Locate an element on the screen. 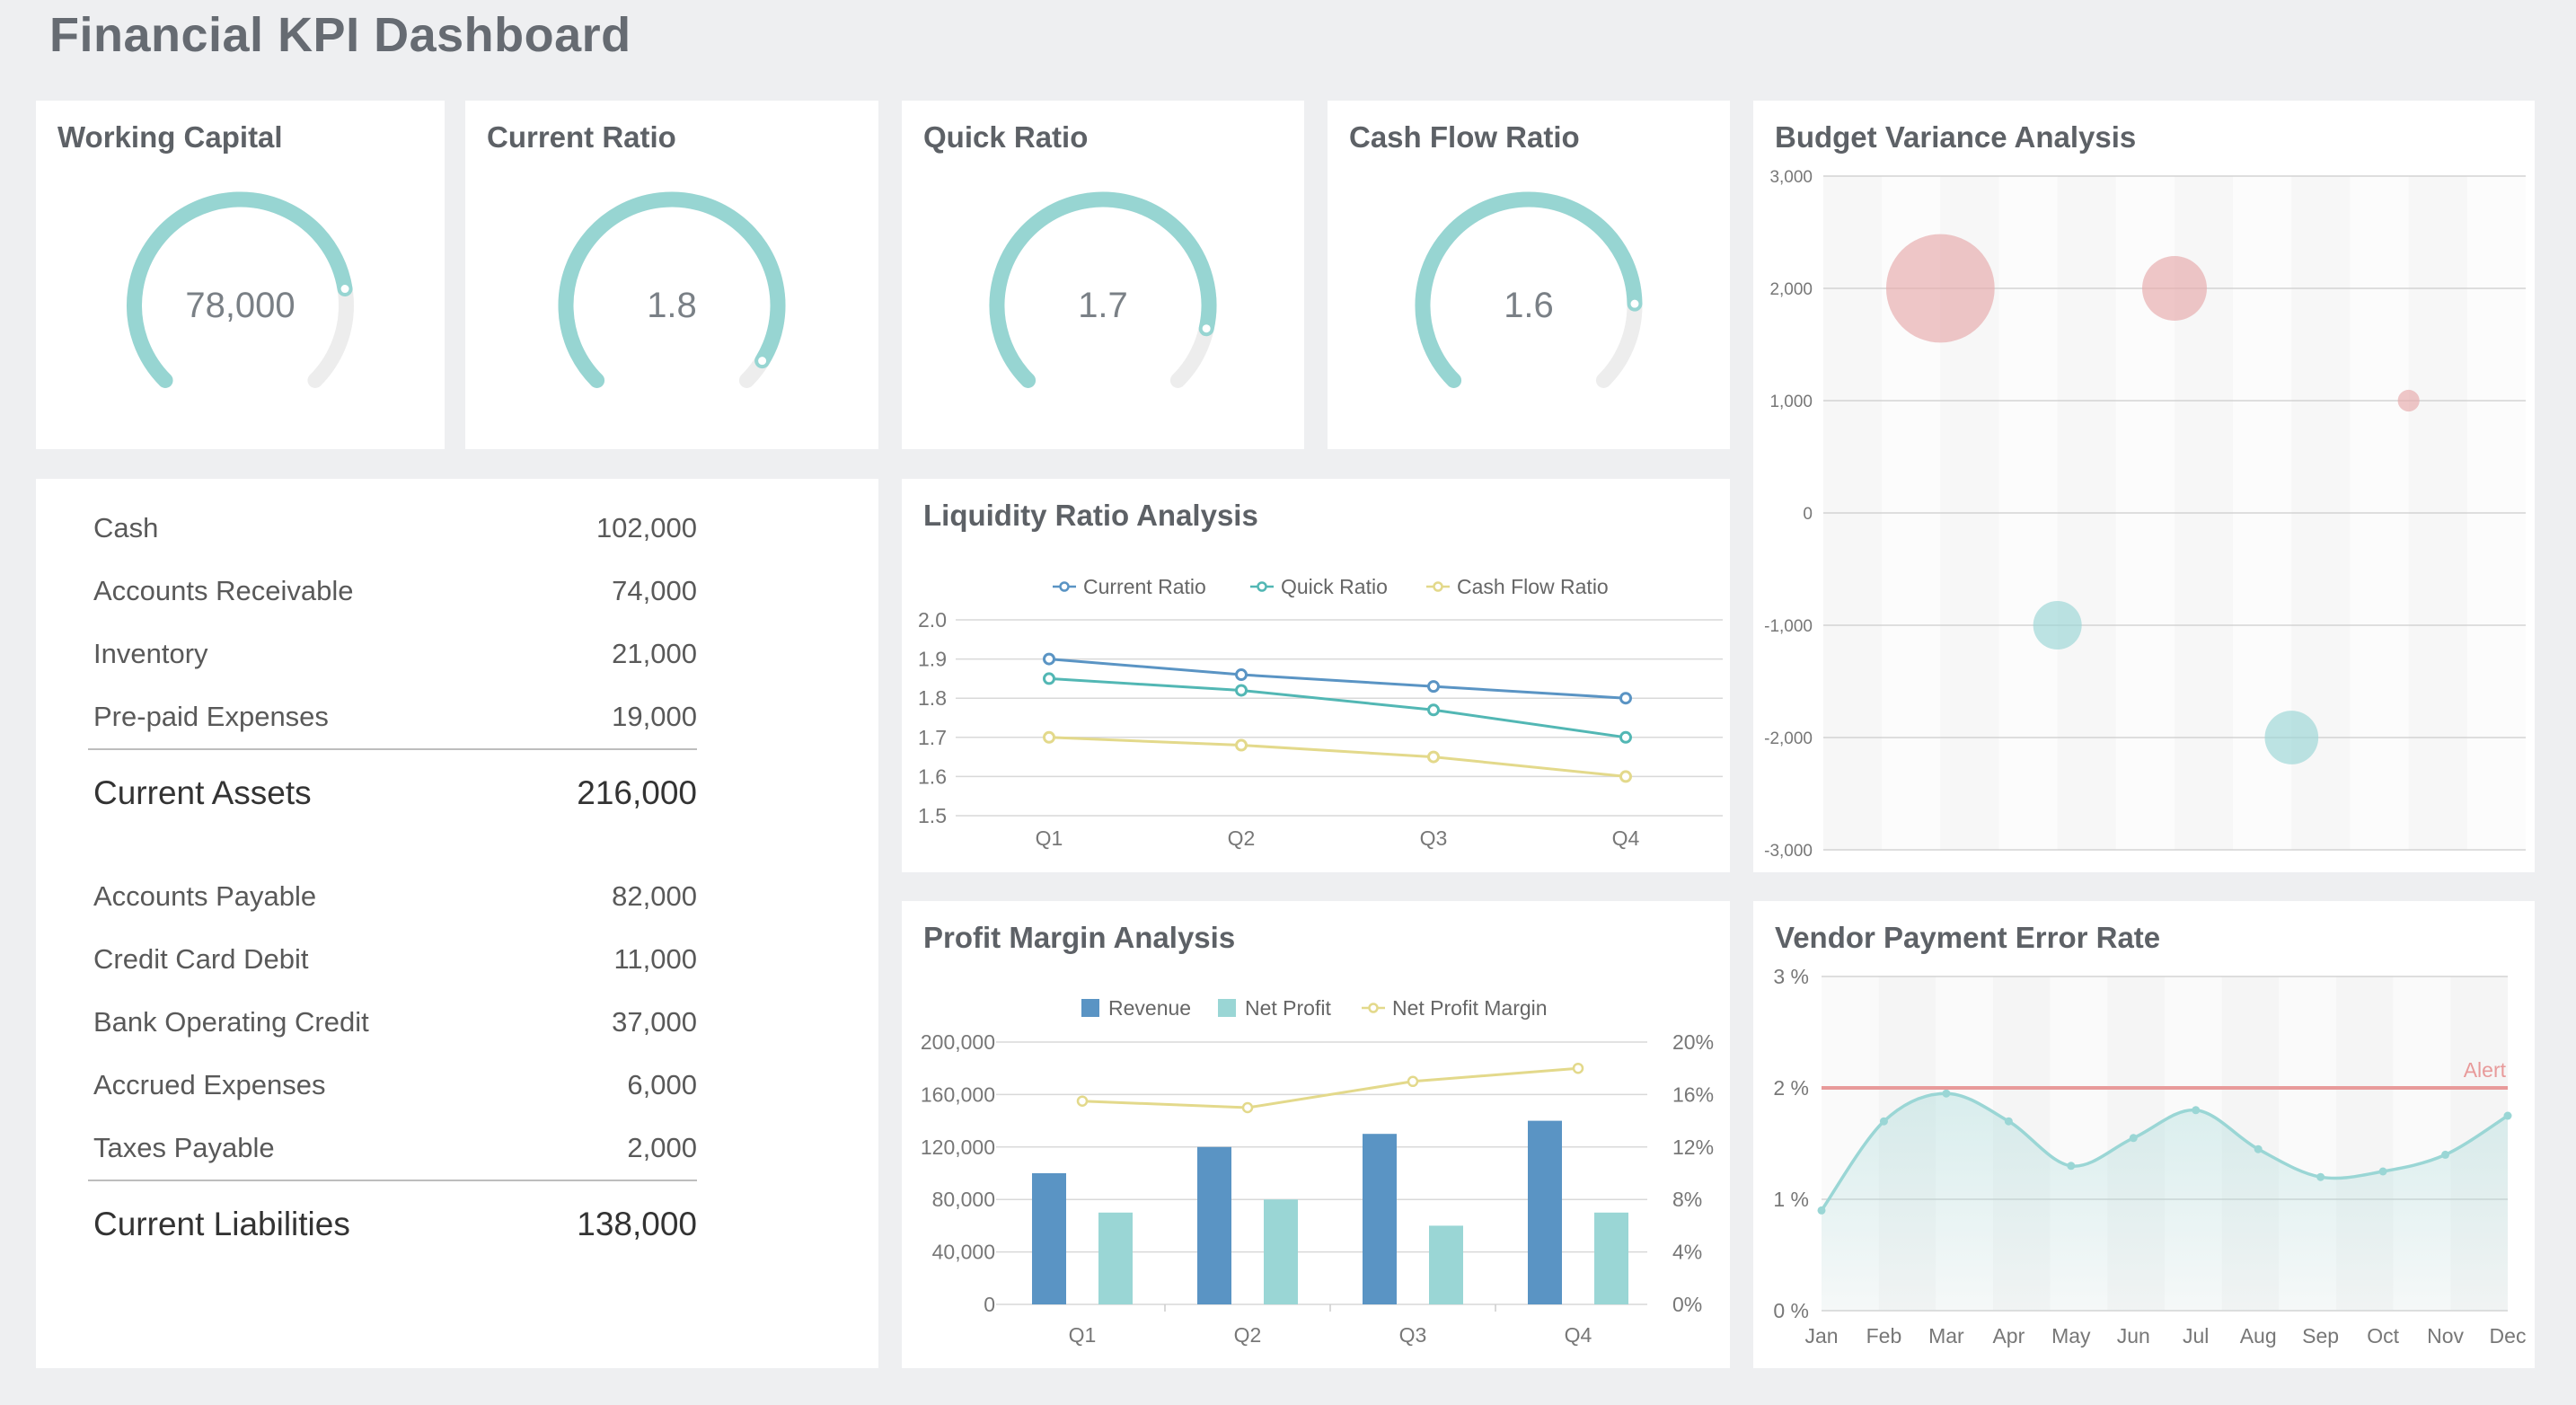  gauge-value-arc is located at coordinates (672, 289).